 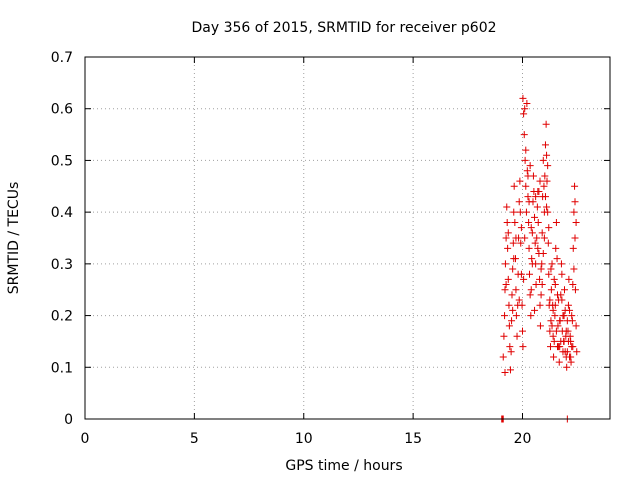 What do you see at coordinates (62, 161) in the screenshot?
I see `y-tick-label: 0.5` at bounding box center [62, 161].